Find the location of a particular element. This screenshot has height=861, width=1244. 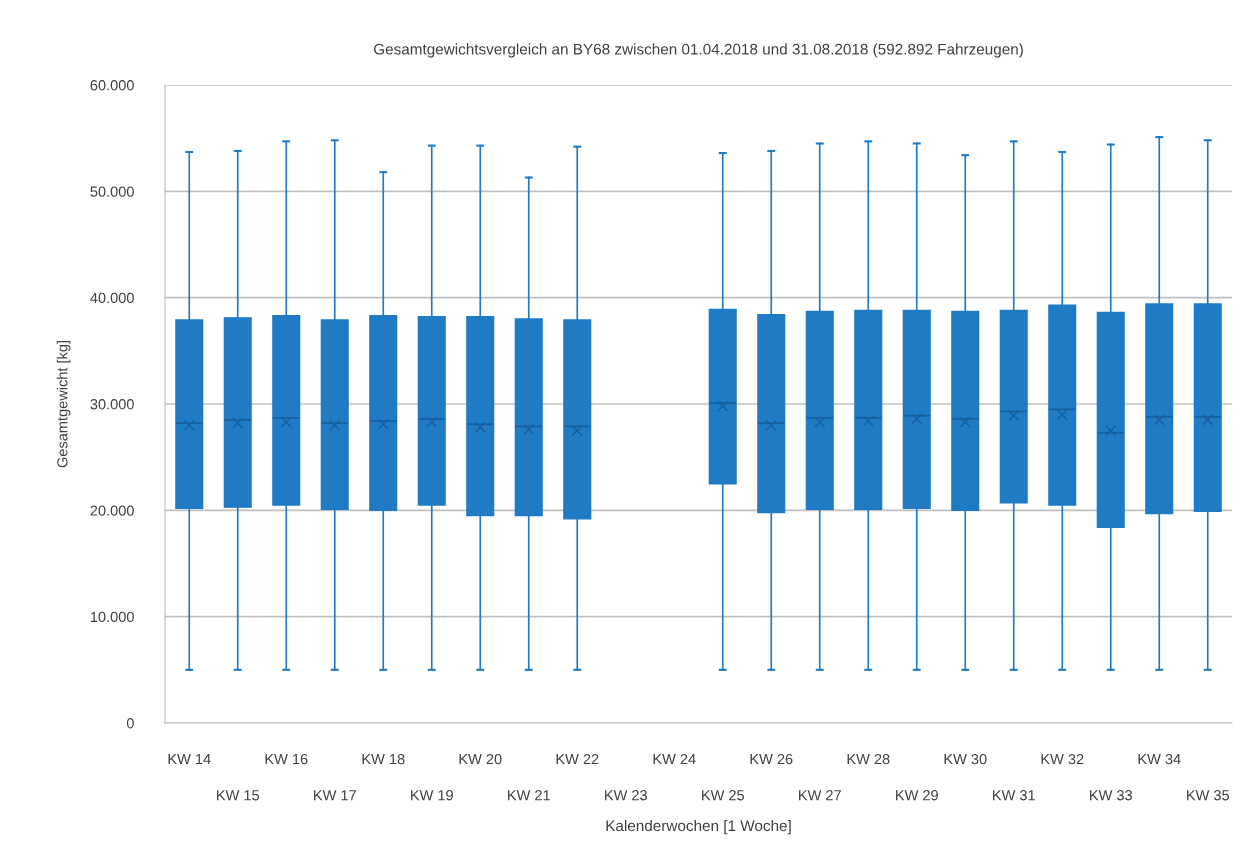

x-tick-label: KW 25 is located at coordinates (723, 795).